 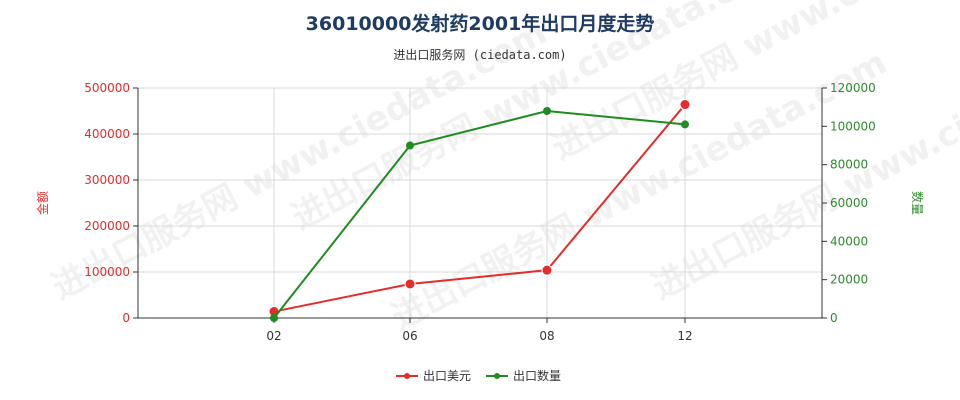 I want to click on legend: 出口美元 出口数量, so click(x=478, y=375).